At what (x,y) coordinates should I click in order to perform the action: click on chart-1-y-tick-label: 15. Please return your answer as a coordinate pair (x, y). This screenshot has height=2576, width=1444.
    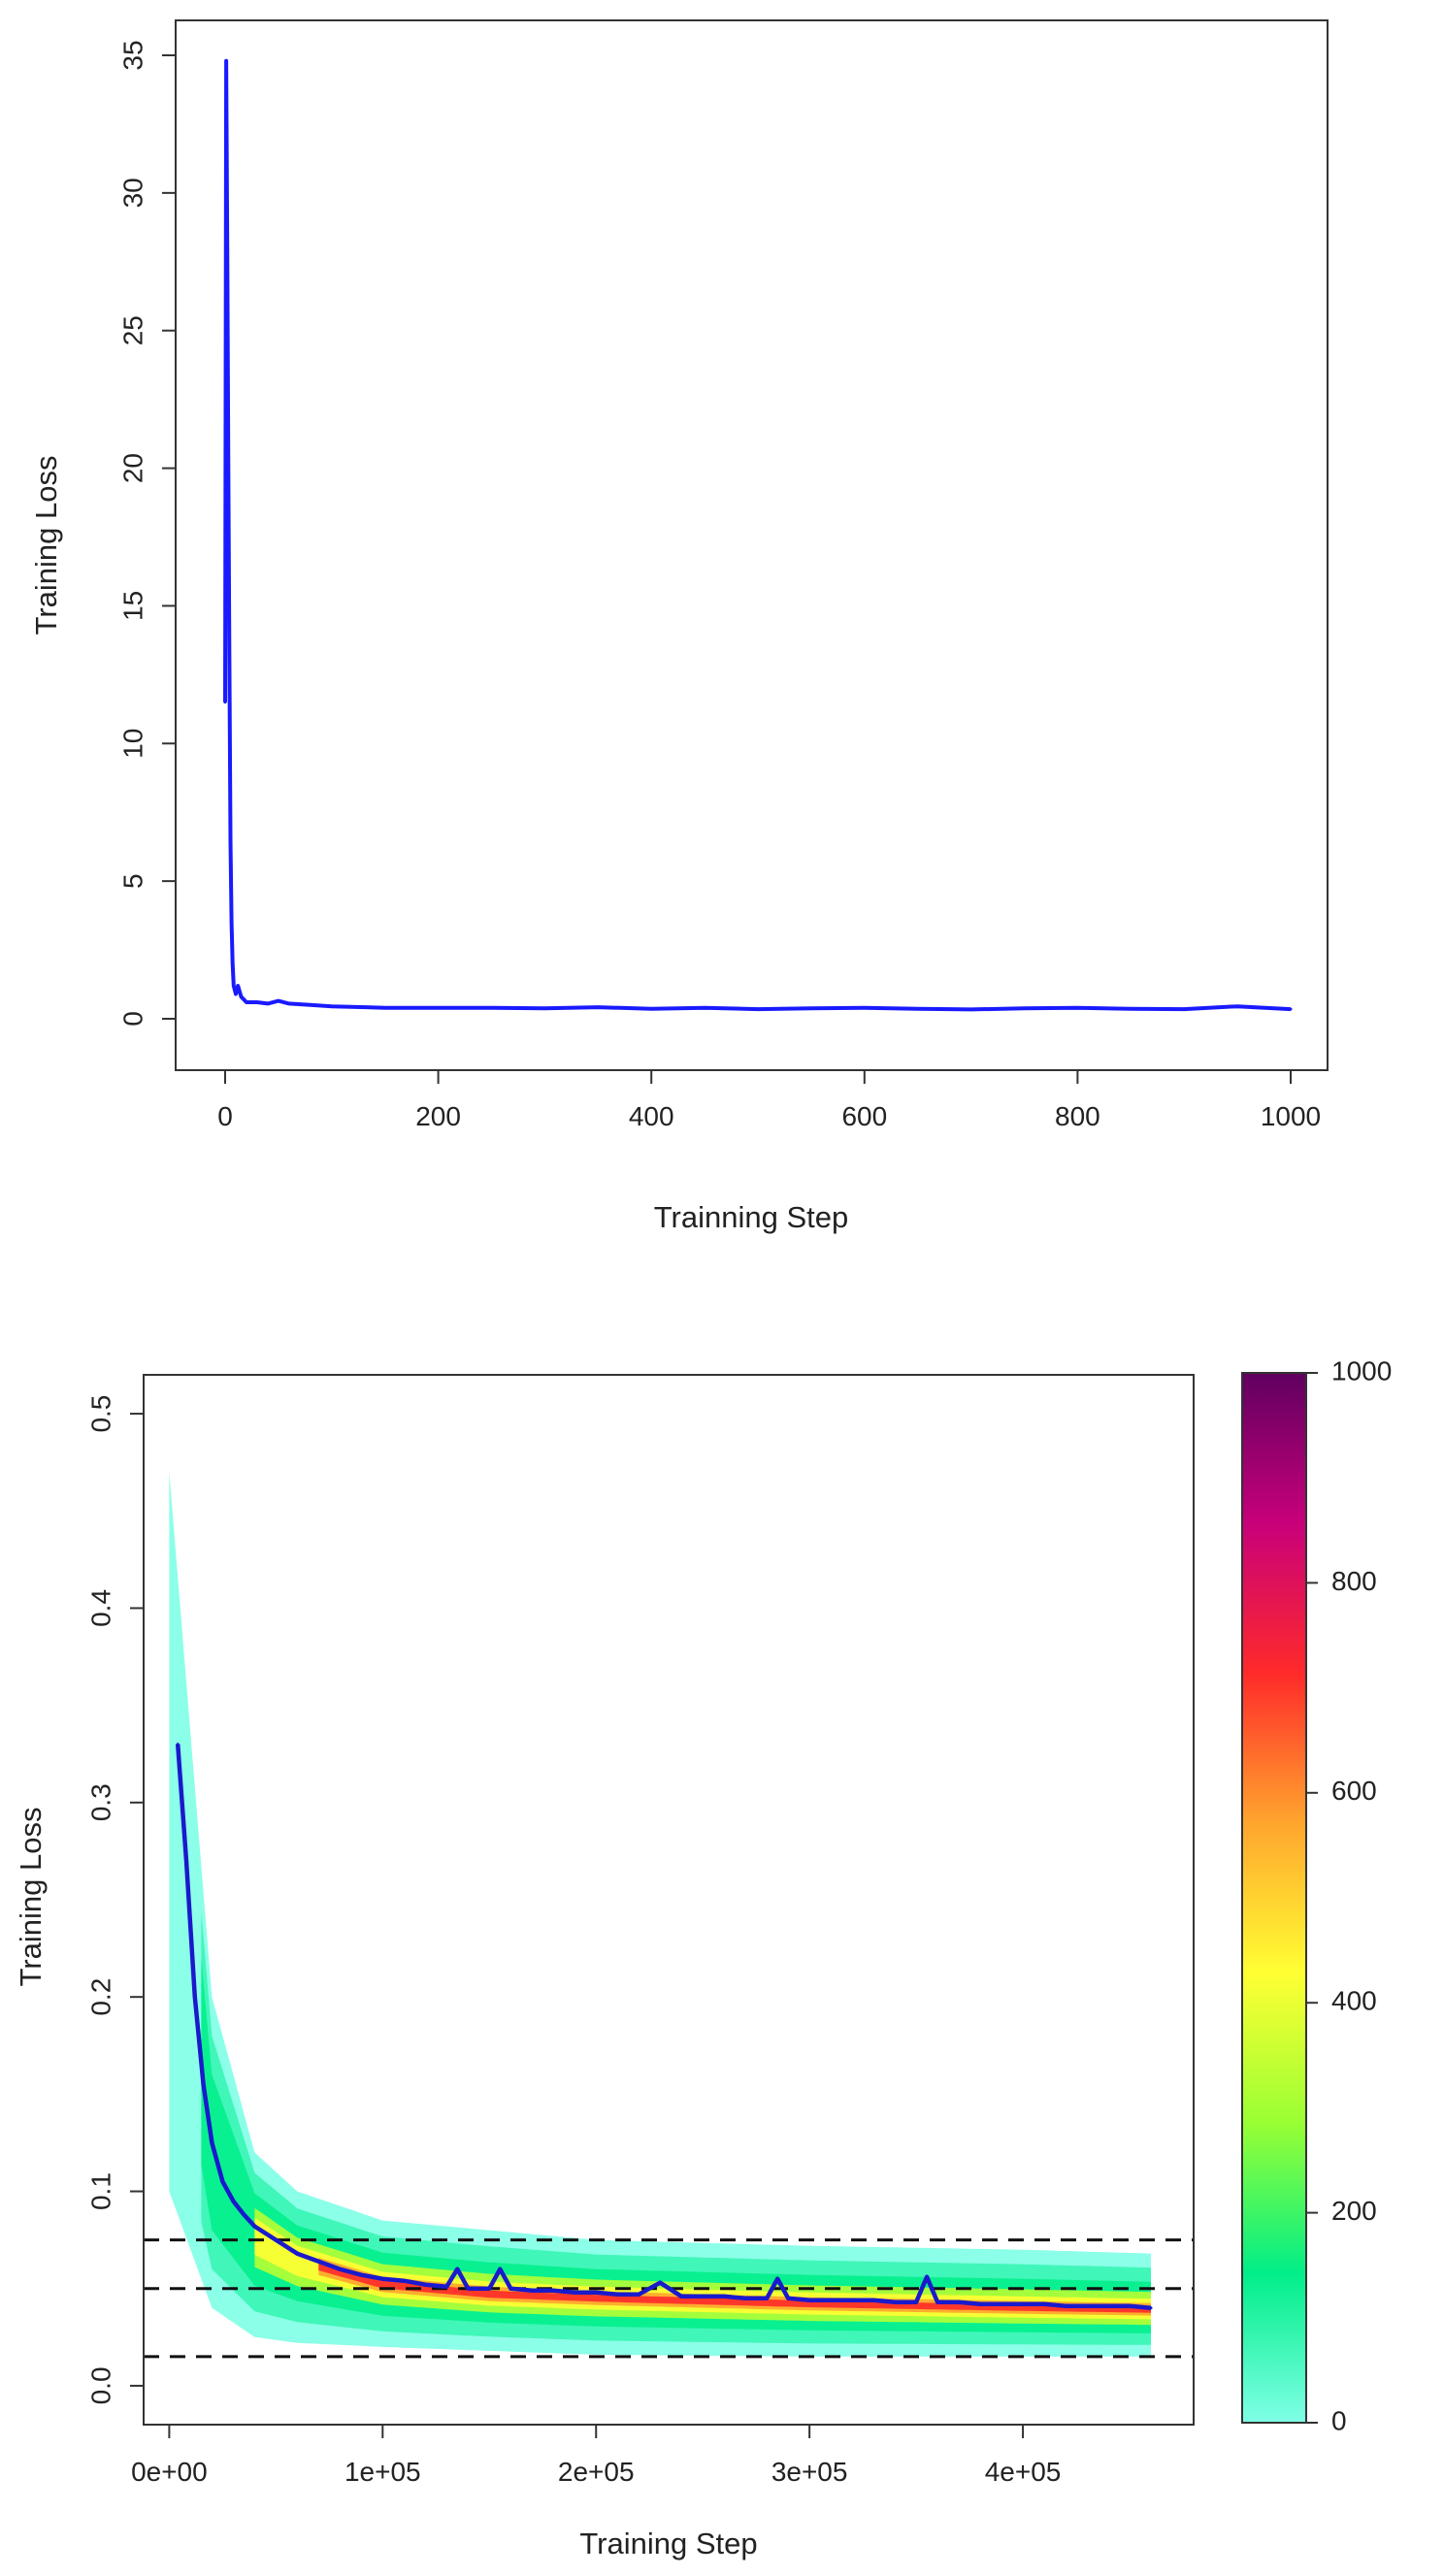
    Looking at the image, I should click on (132, 606).